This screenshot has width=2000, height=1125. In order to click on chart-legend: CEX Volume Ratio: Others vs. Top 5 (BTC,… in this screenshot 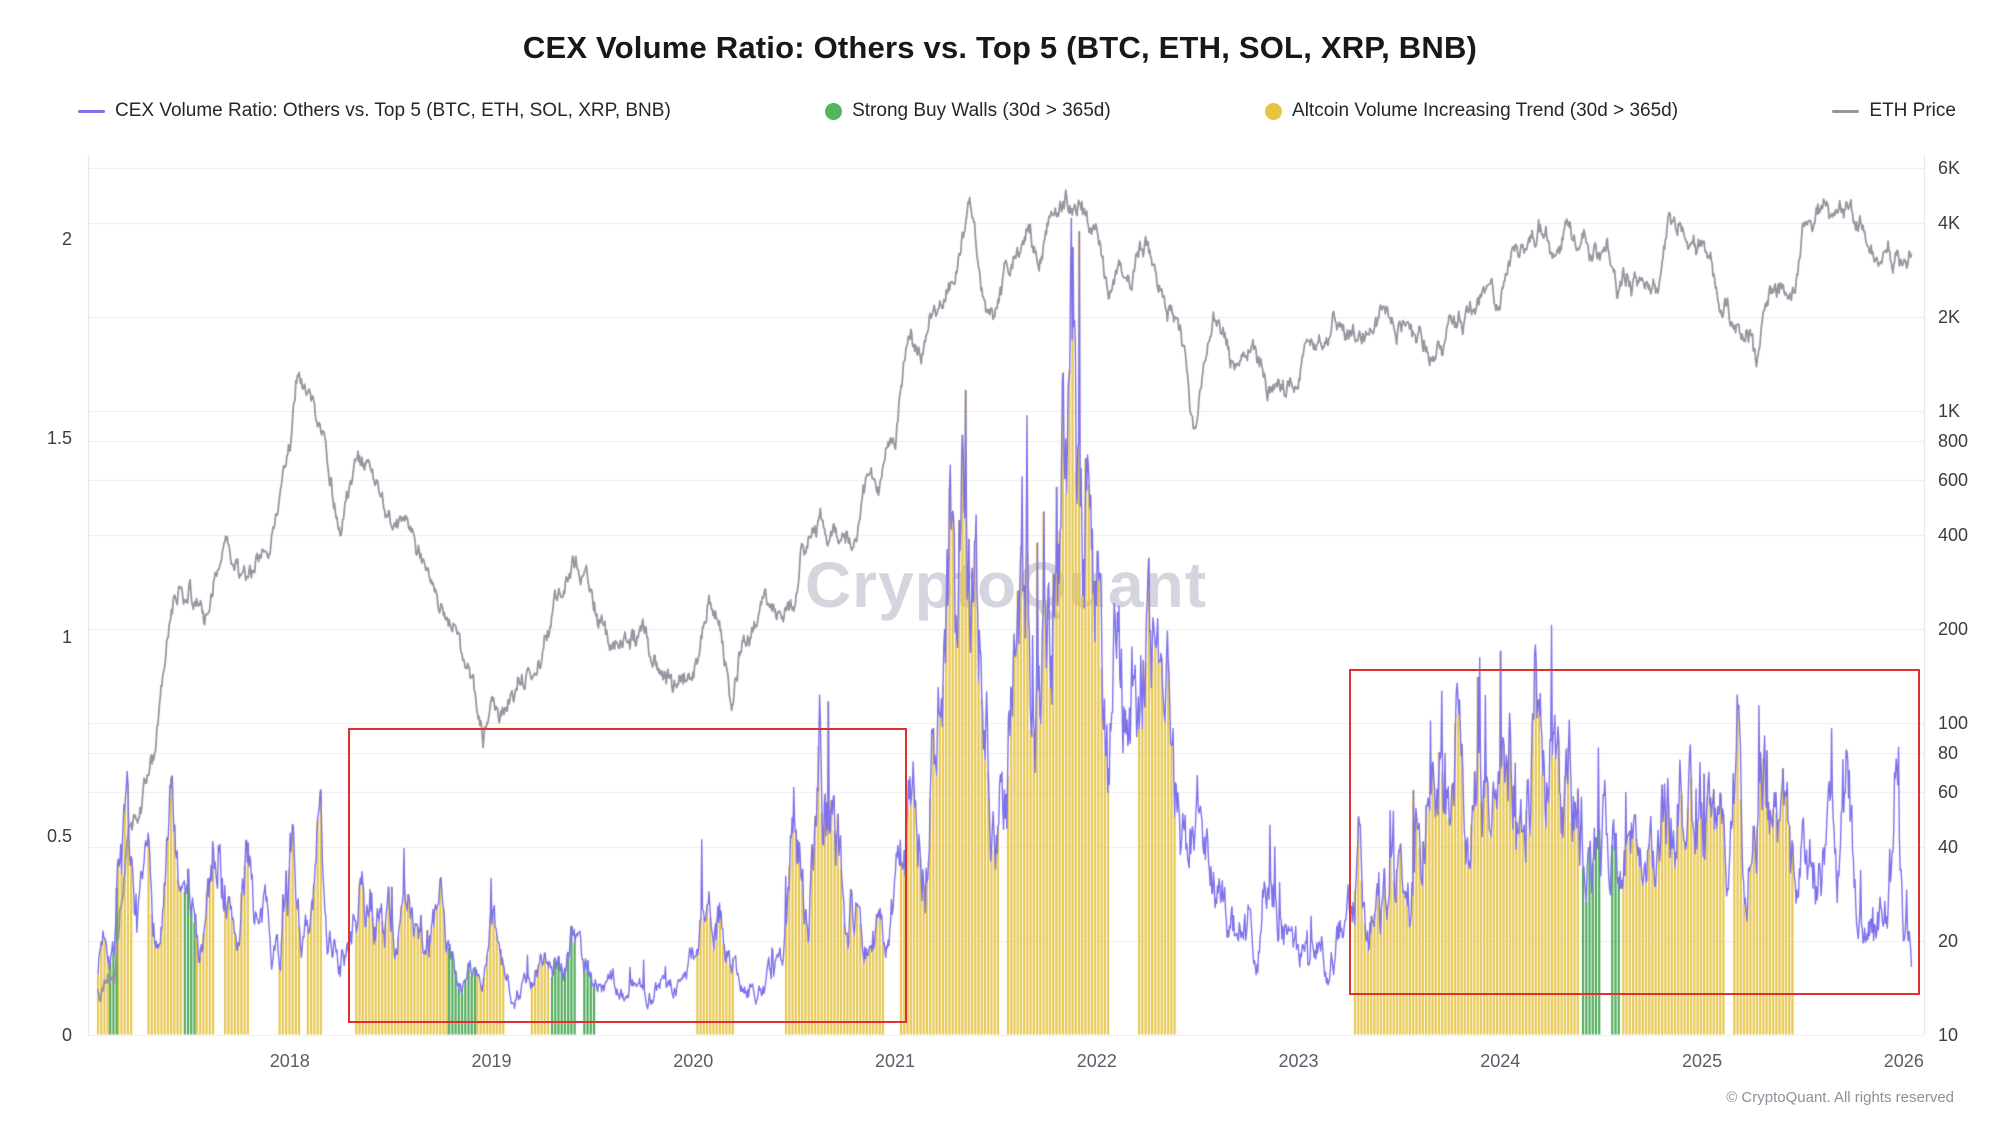, I will do `click(1017, 111)`.